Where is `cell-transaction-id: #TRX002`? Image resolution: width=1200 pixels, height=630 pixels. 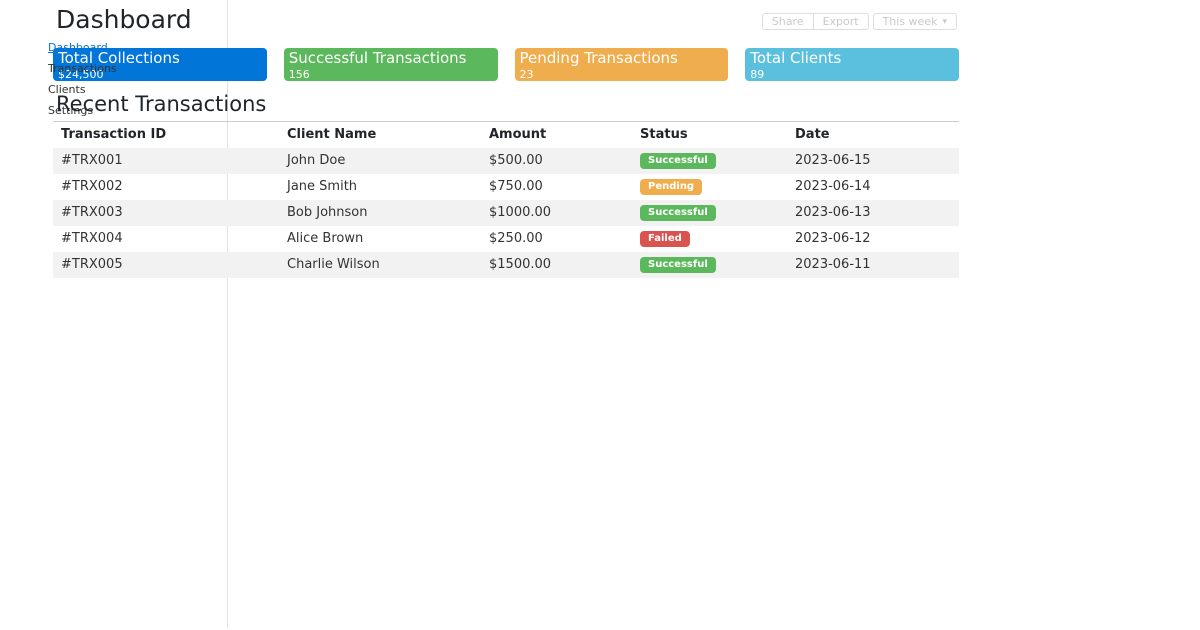 cell-transaction-id: #TRX002 is located at coordinates (92, 186).